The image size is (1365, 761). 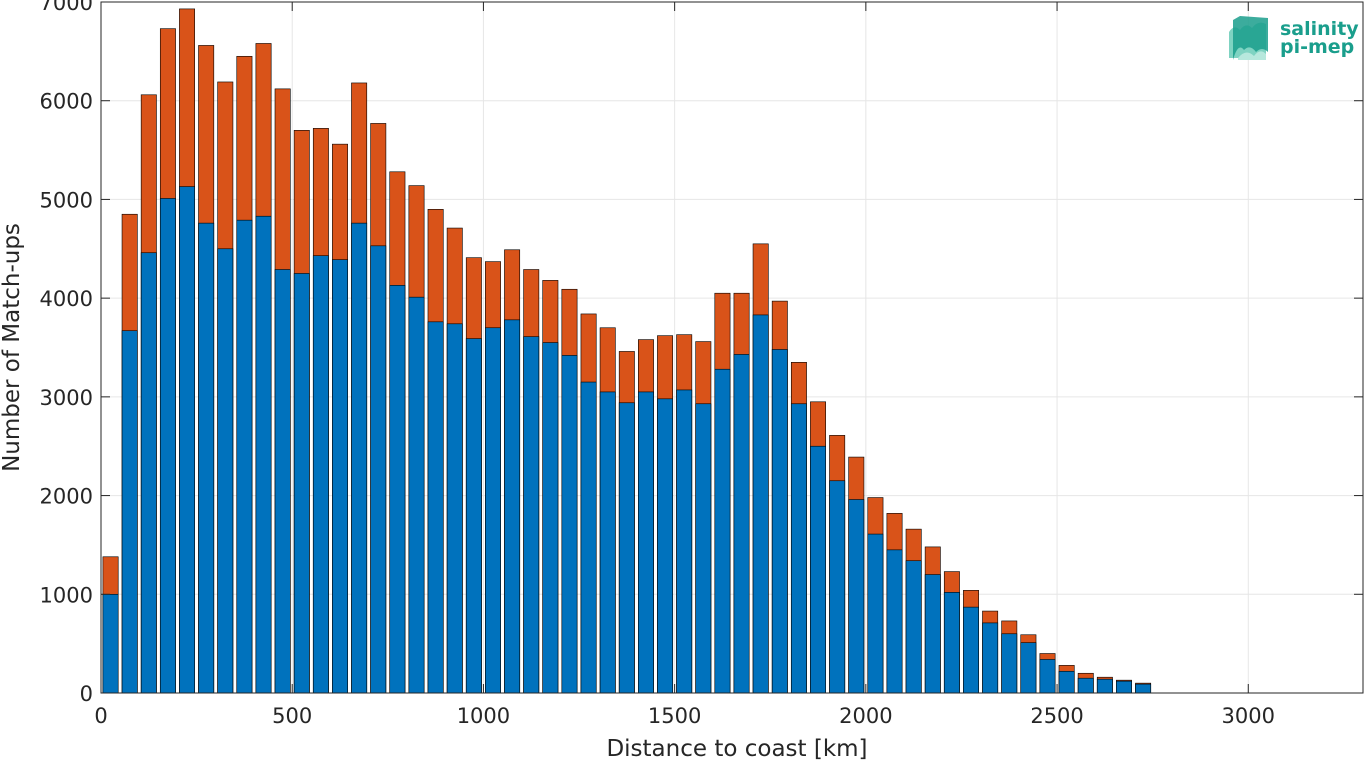 What do you see at coordinates (1248, 716) in the screenshot?
I see `x-tick-label: 3000` at bounding box center [1248, 716].